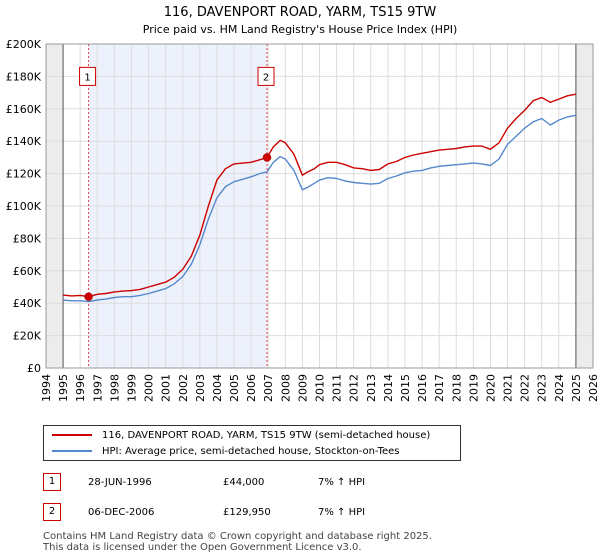 The image size is (600, 560). What do you see at coordinates (24, 206) in the screenshot?
I see `y-tick-label: £100K` at bounding box center [24, 206].